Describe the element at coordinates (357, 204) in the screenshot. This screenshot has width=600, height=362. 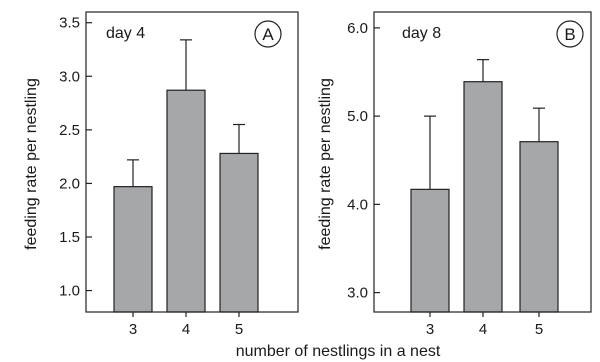
I see `panel-b-y-tick-label-4.0: 4.0` at that location.